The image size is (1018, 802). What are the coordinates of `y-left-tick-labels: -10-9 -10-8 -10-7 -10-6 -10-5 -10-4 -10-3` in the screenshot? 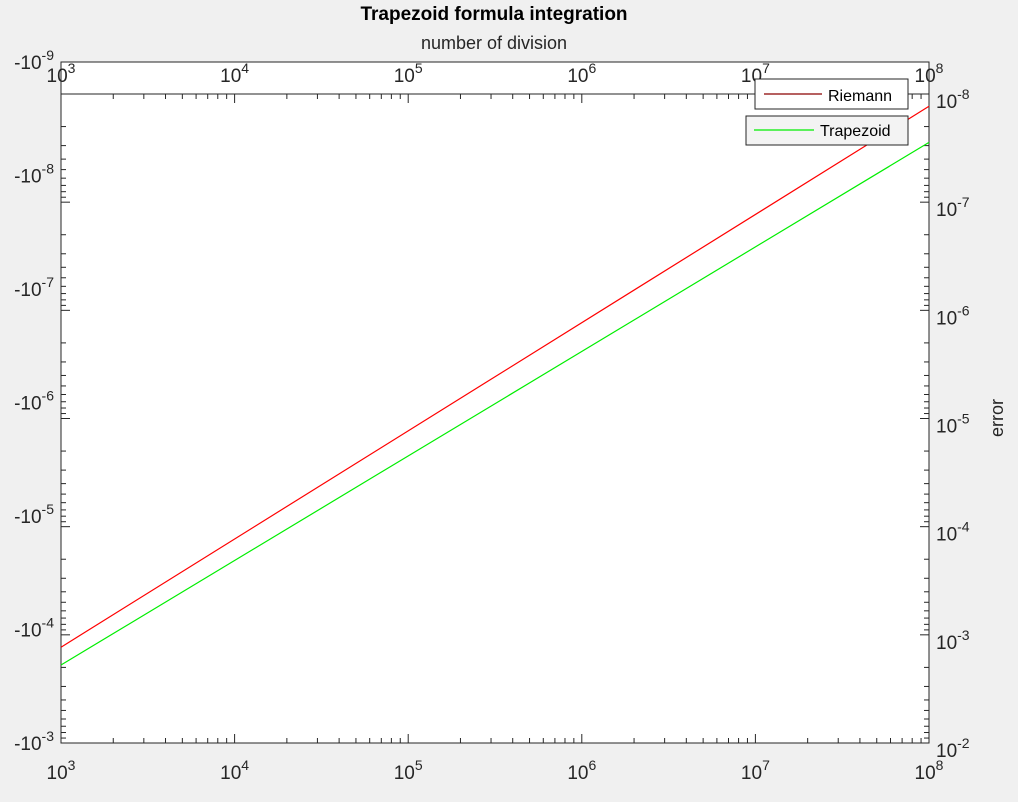 It's located at (34, 401).